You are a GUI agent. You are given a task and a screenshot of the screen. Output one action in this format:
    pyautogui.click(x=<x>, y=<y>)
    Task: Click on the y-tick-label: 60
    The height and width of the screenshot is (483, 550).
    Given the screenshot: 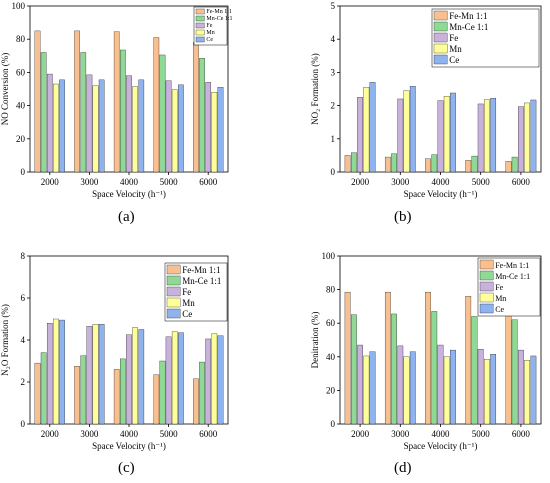 What is the action you would take?
    pyautogui.click(x=21, y=72)
    